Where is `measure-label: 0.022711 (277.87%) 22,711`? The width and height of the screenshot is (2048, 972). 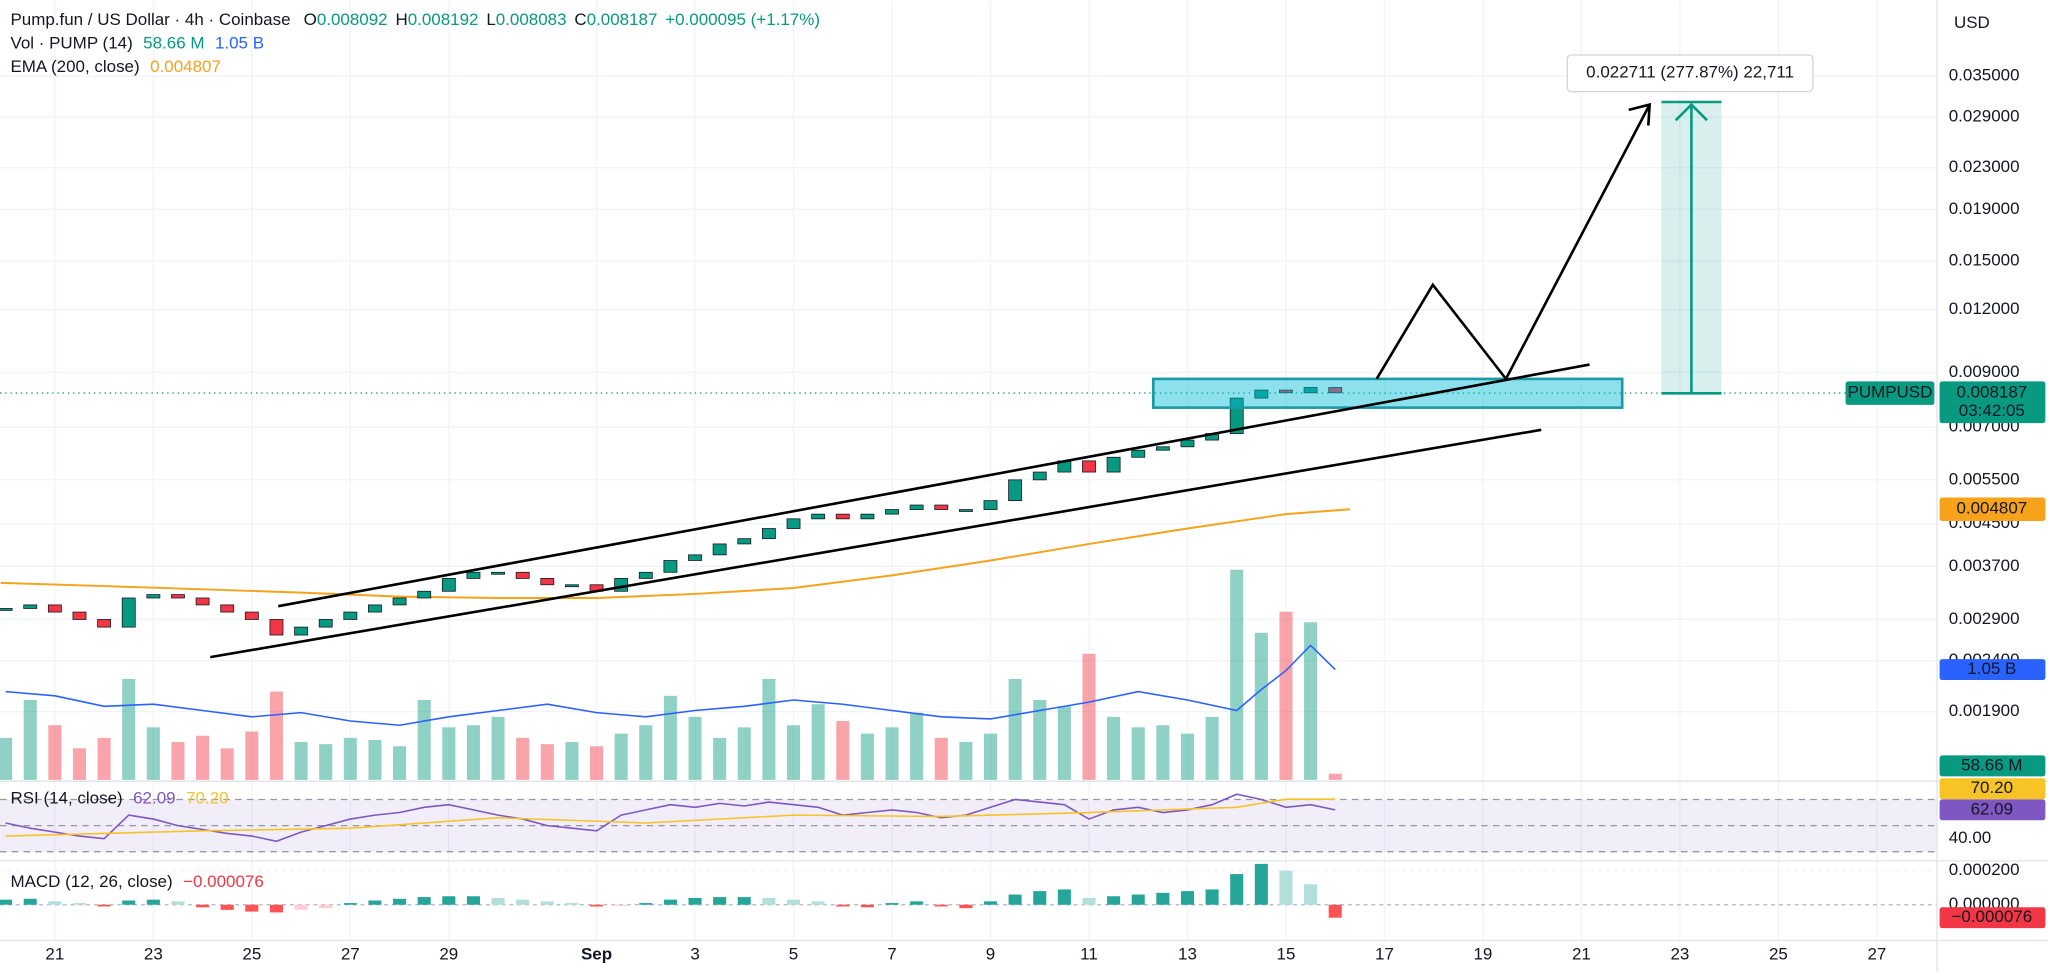
measure-label: 0.022711 (277.87%) 22,711 is located at coordinates (1690, 72).